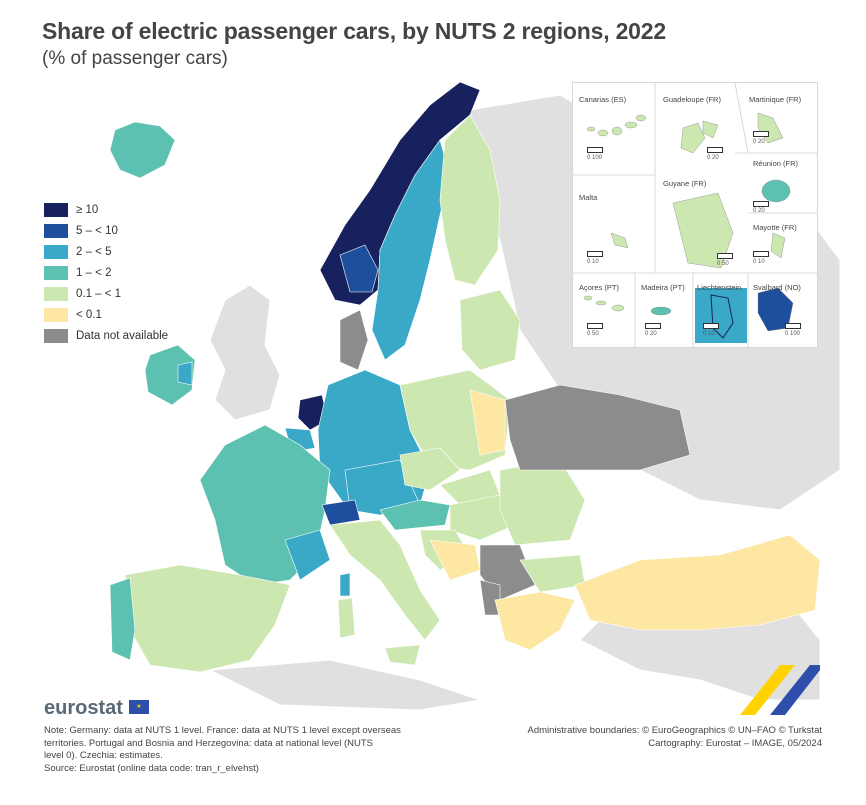  What do you see at coordinates (94, 273) in the screenshot?
I see `legend-label: 1 – < 2` at bounding box center [94, 273].